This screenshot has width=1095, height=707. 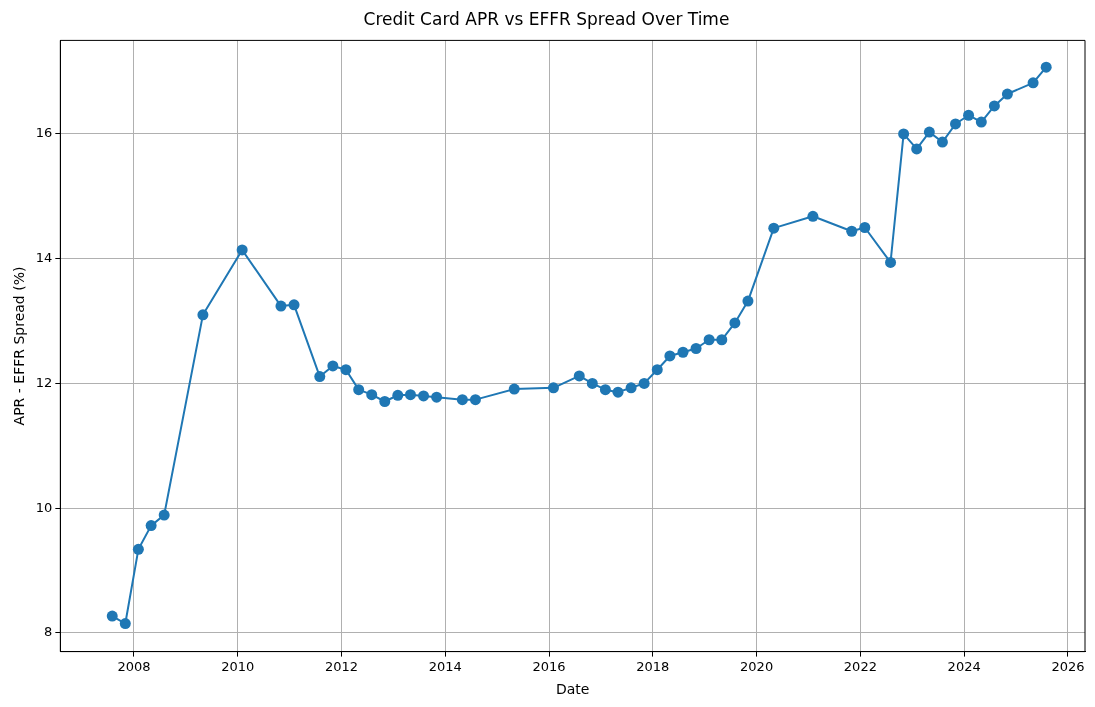 What do you see at coordinates (549, 666) in the screenshot?
I see `x-tick-label: 2016` at bounding box center [549, 666].